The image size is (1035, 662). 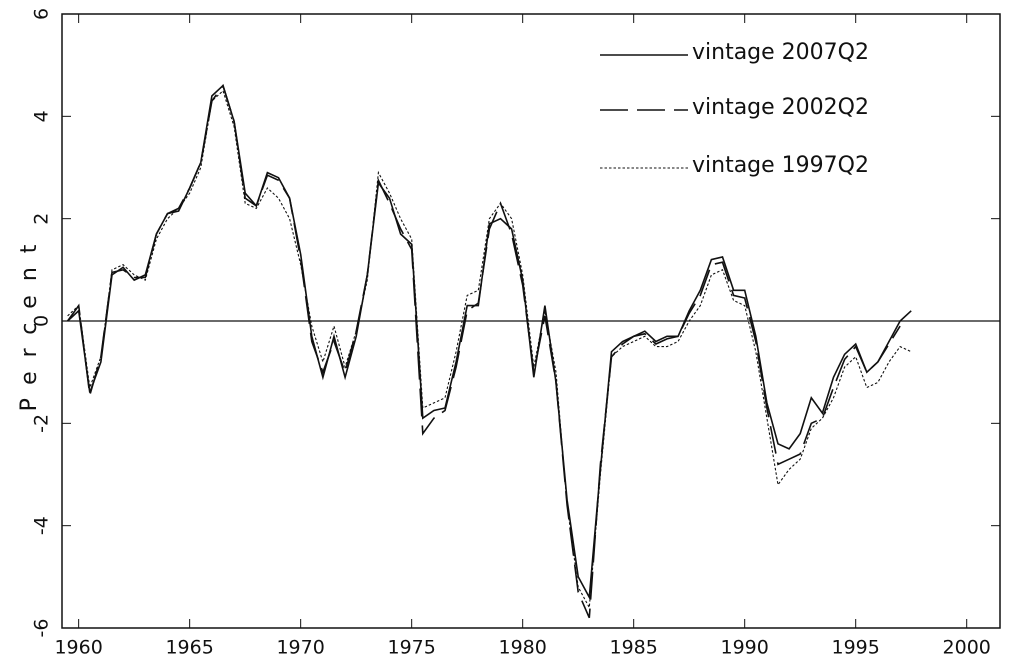 What do you see at coordinates (745, 648) in the screenshot?
I see `x-tick-label: 1990` at bounding box center [745, 648].